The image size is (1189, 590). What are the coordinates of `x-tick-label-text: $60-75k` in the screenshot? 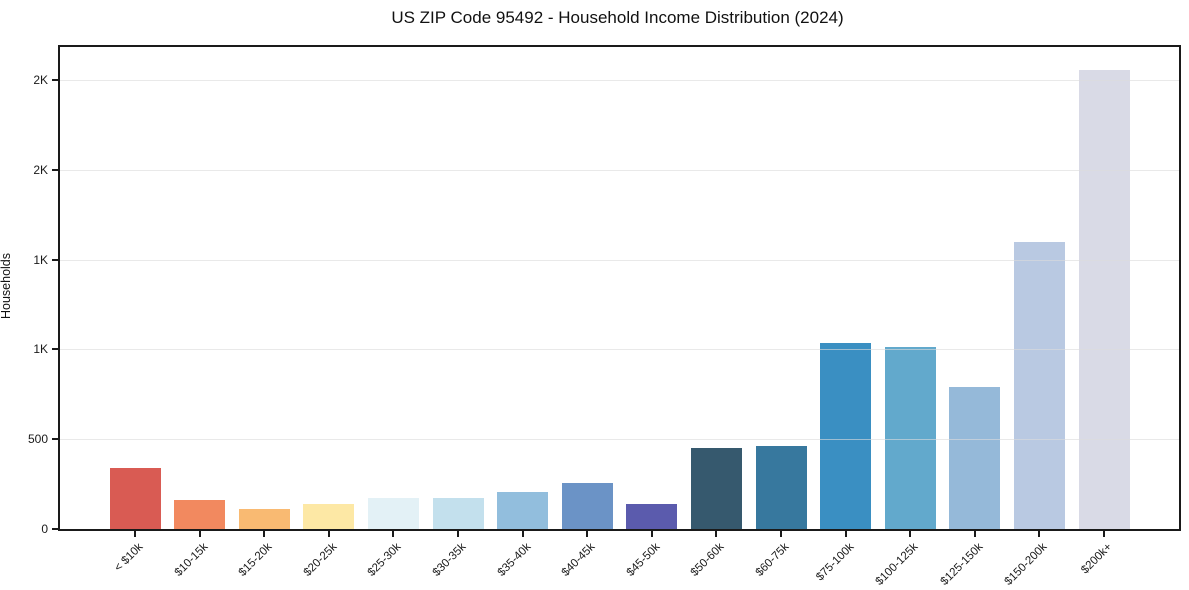 It's located at (772, 560).